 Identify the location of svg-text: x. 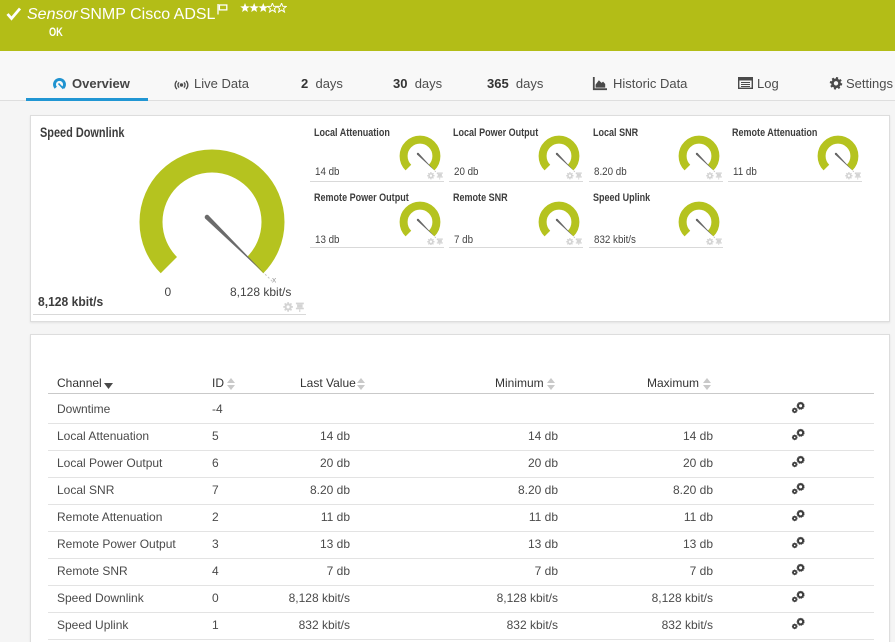
(274, 280).